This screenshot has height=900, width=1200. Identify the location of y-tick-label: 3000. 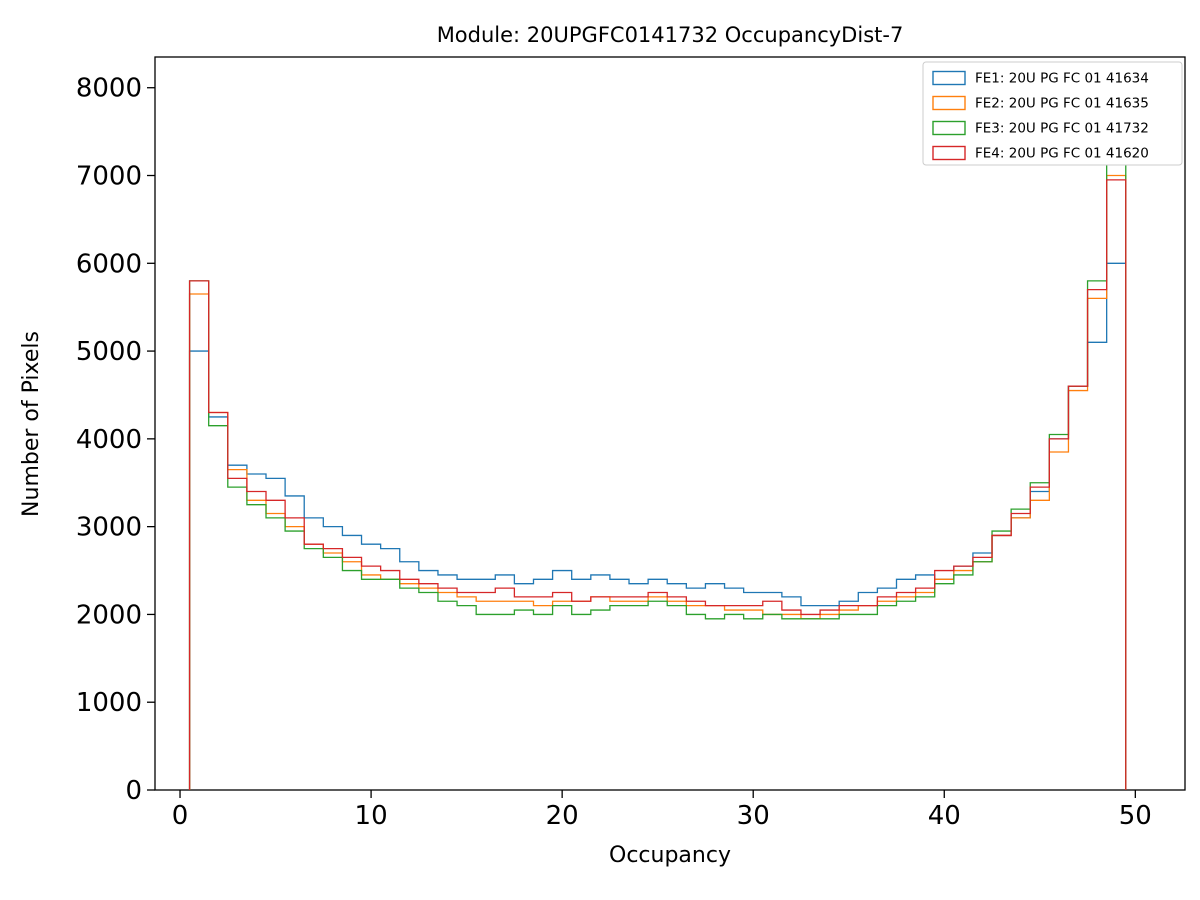
(109, 528).